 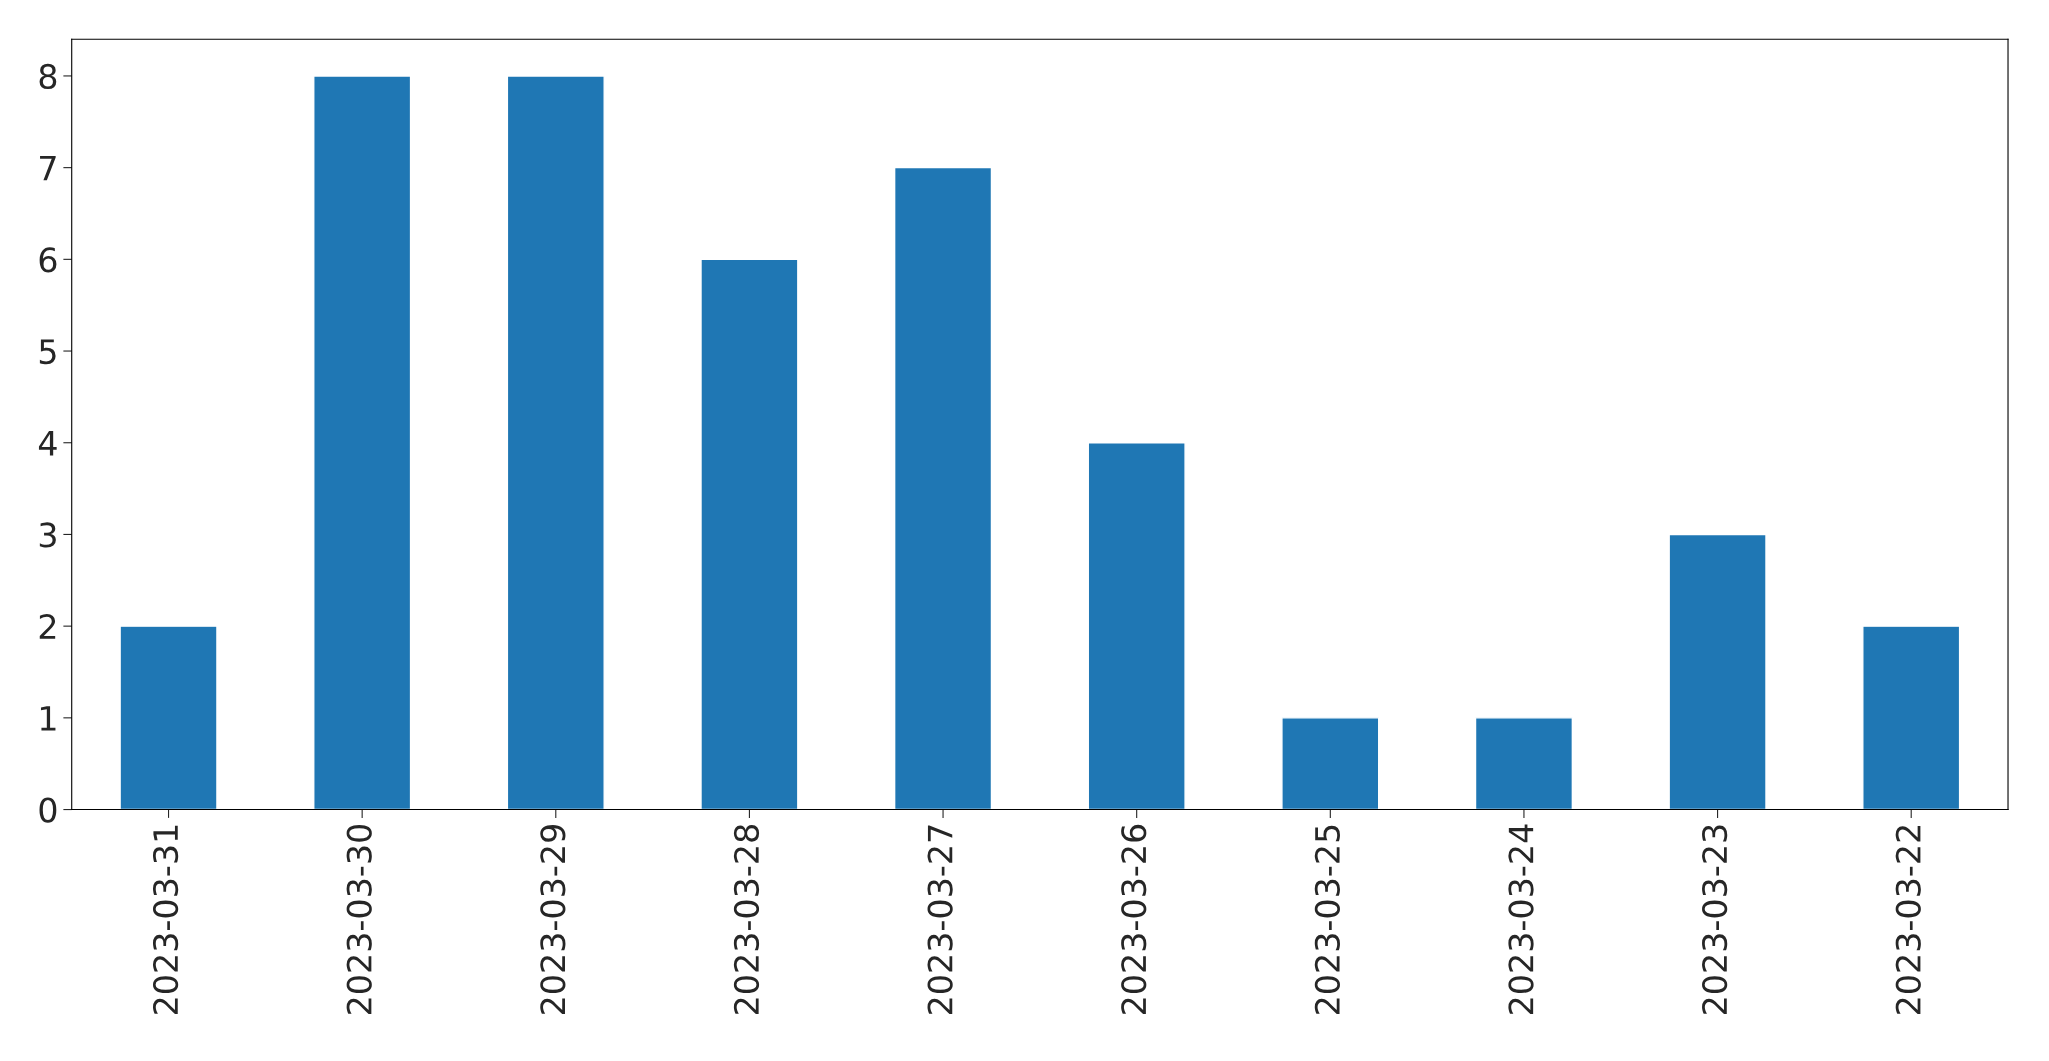 What do you see at coordinates (47, 535) in the screenshot?
I see `y-tick-label: 3` at bounding box center [47, 535].